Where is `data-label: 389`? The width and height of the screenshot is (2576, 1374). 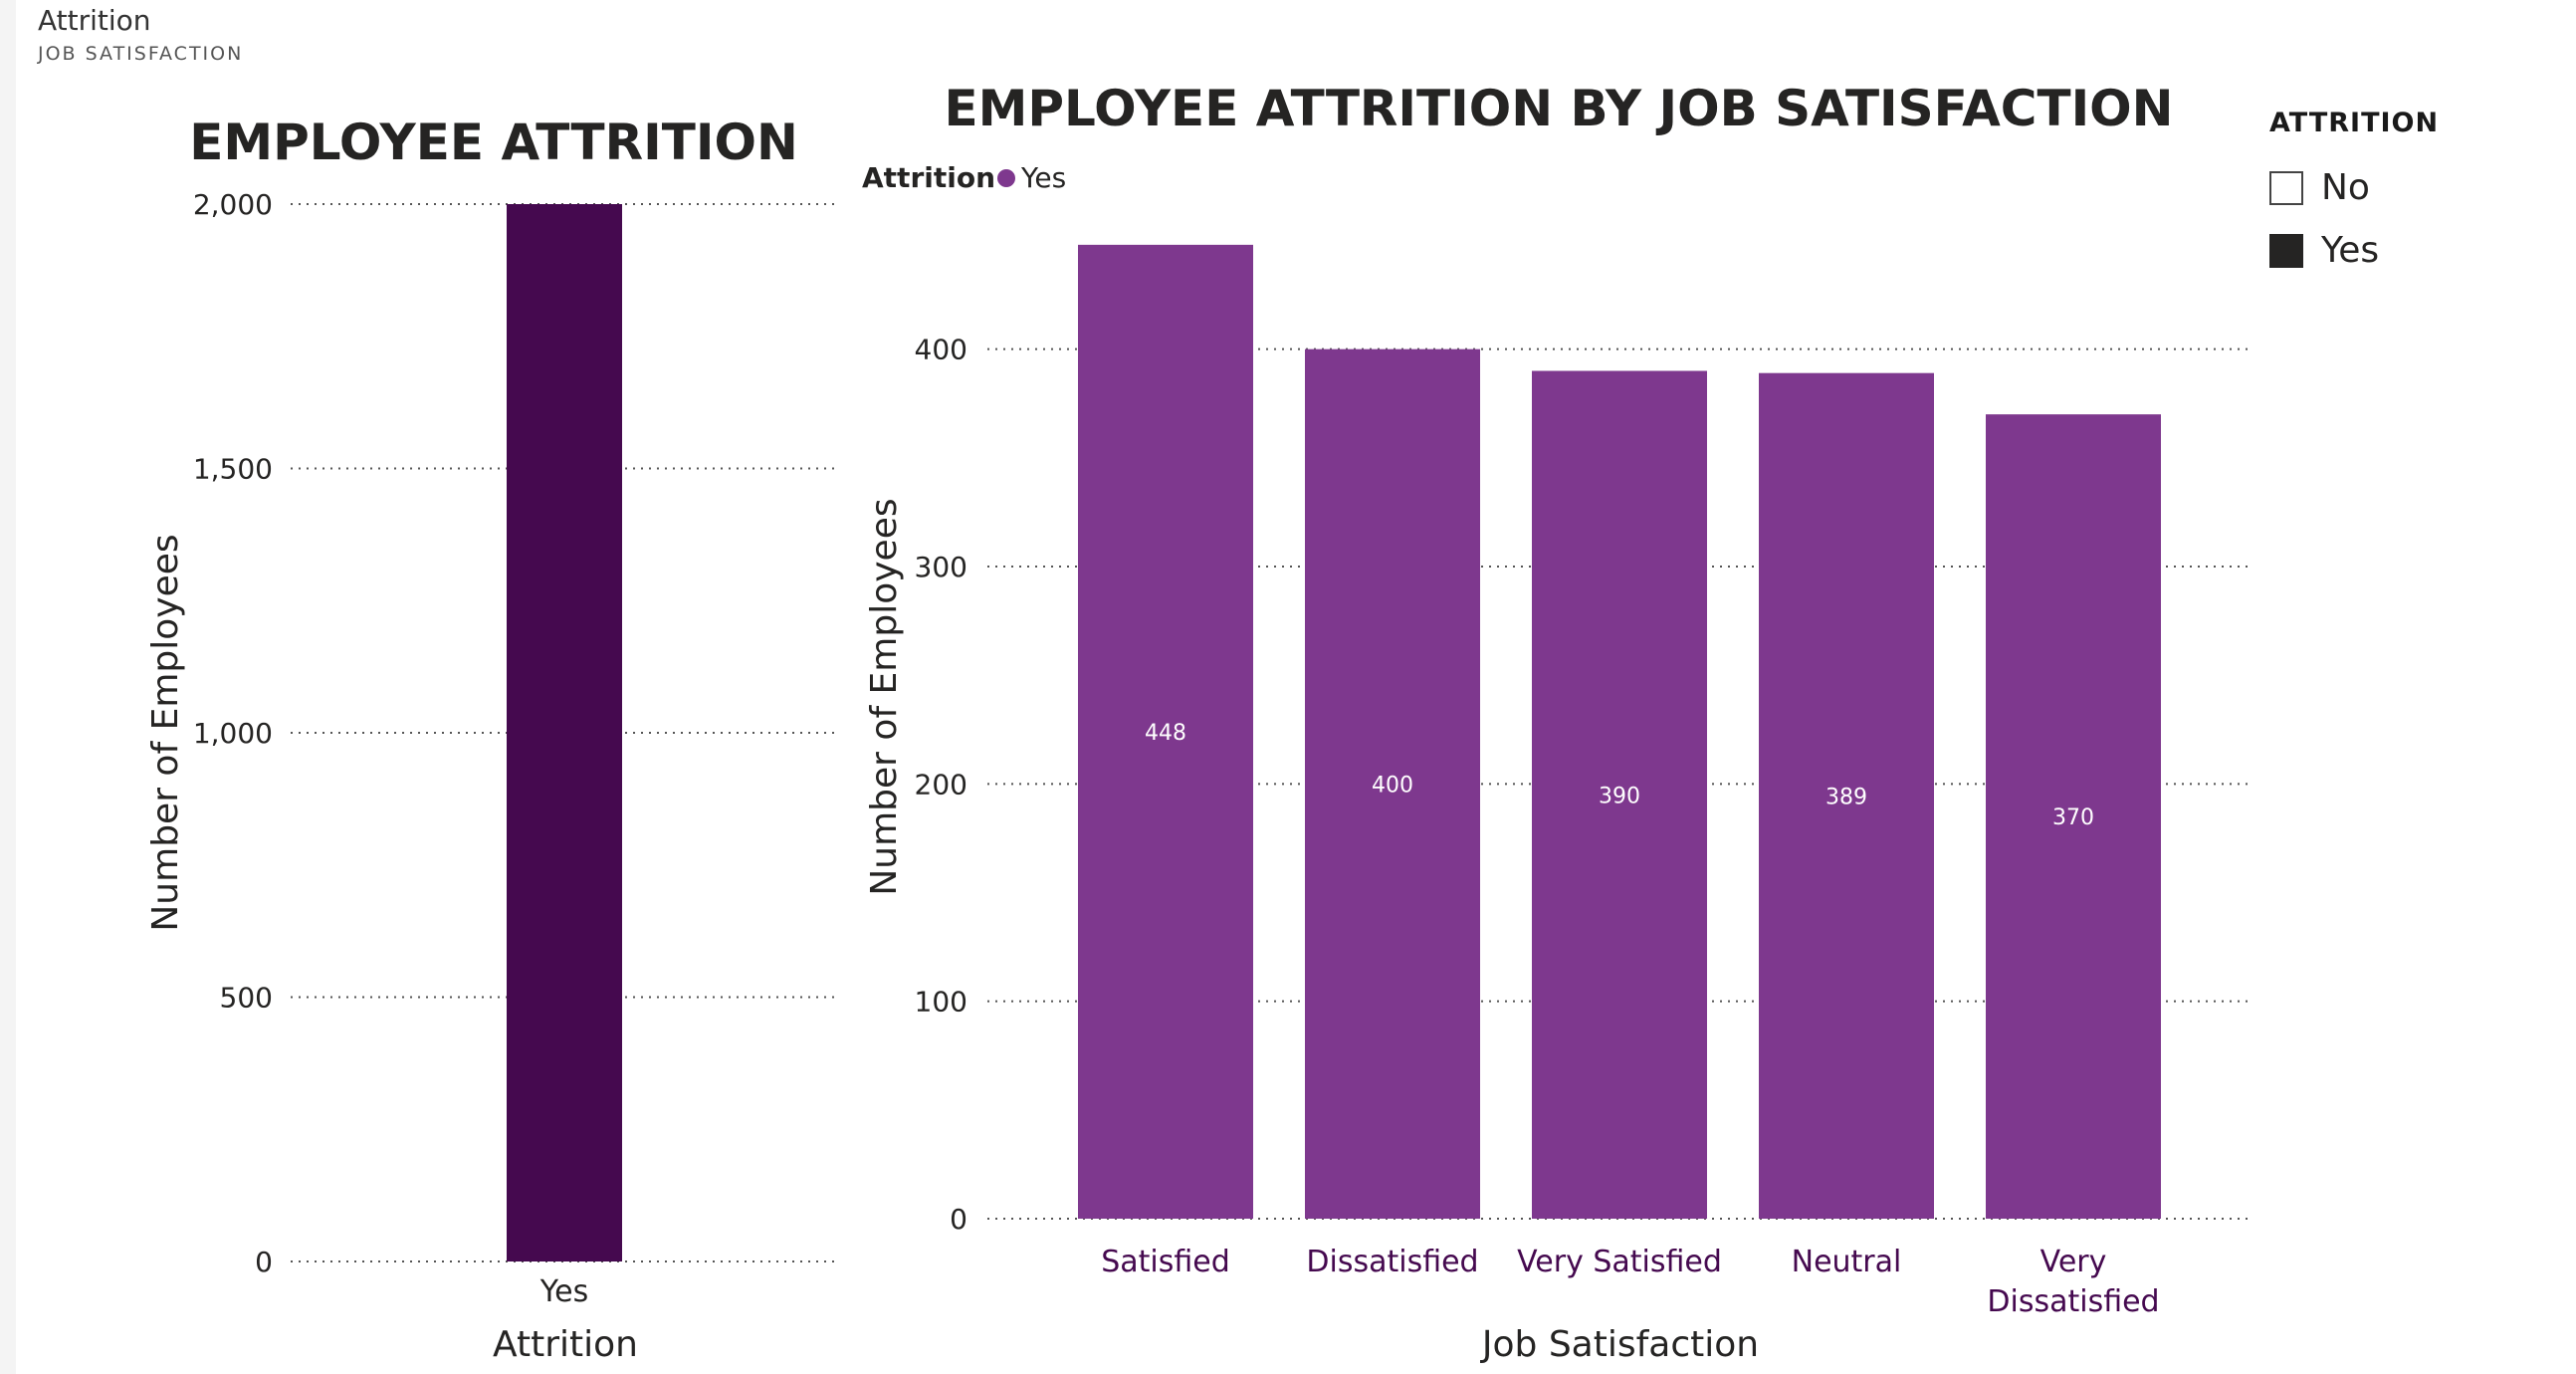
data-label: 389 is located at coordinates (1846, 797).